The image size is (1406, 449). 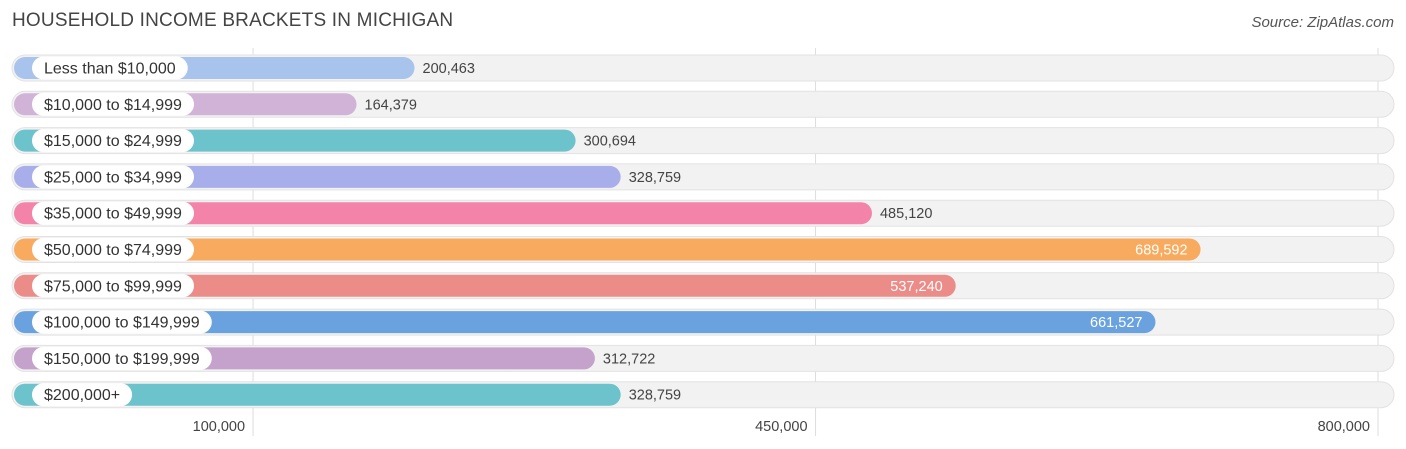 I want to click on category-label: $200,000+, so click(x=82, y=395).